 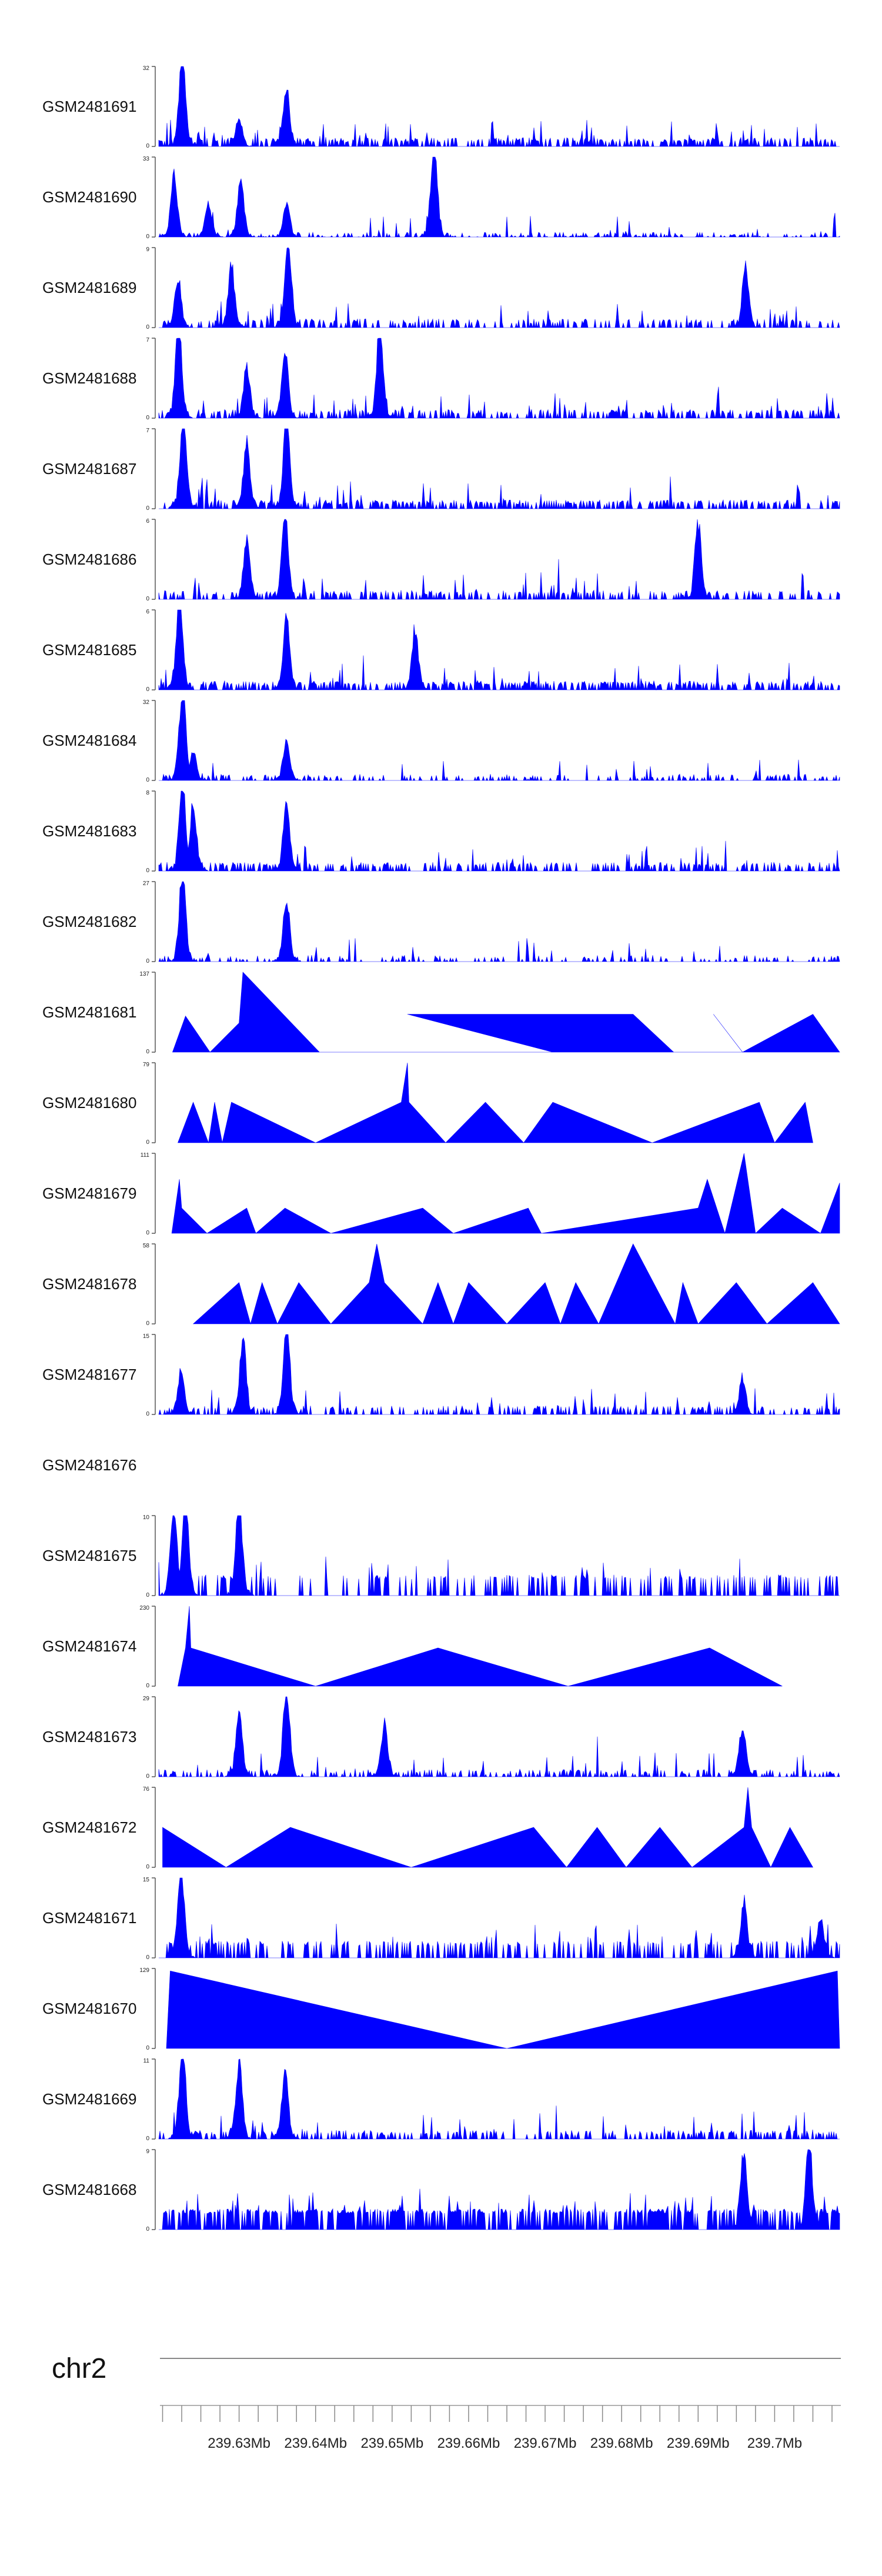 What do you see at coordinates (89, 1827) in the screenshot?
I see `track-label: GSM2481672` at bounding box center [89, 1827].